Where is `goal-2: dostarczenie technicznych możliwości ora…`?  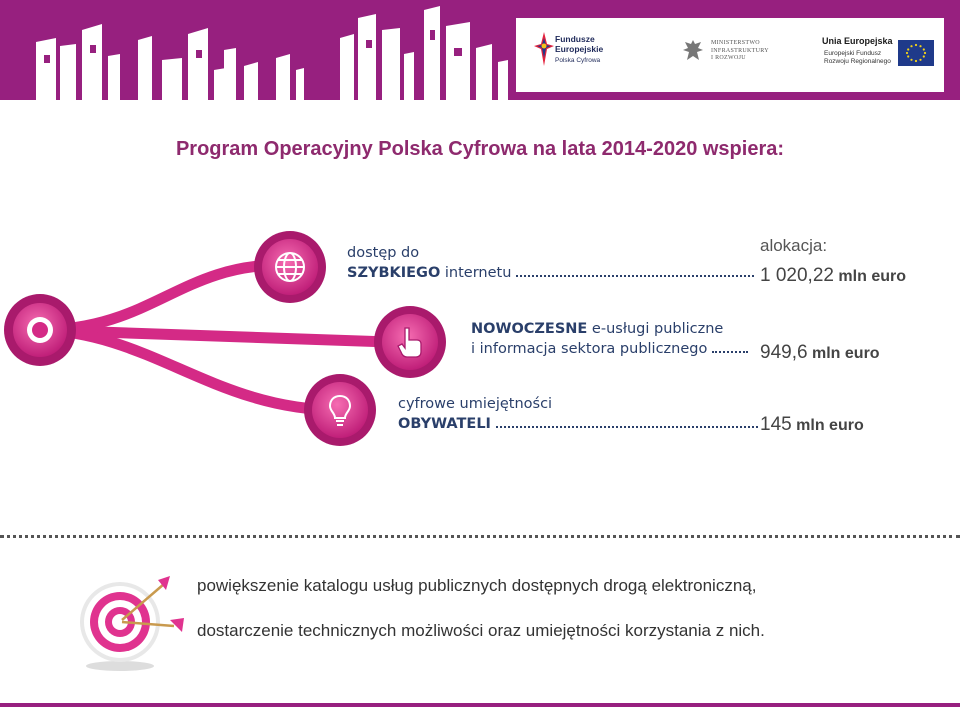
goal-2: dostarczenie technicznych możliwości ora… is located at coordinates (481, 630).